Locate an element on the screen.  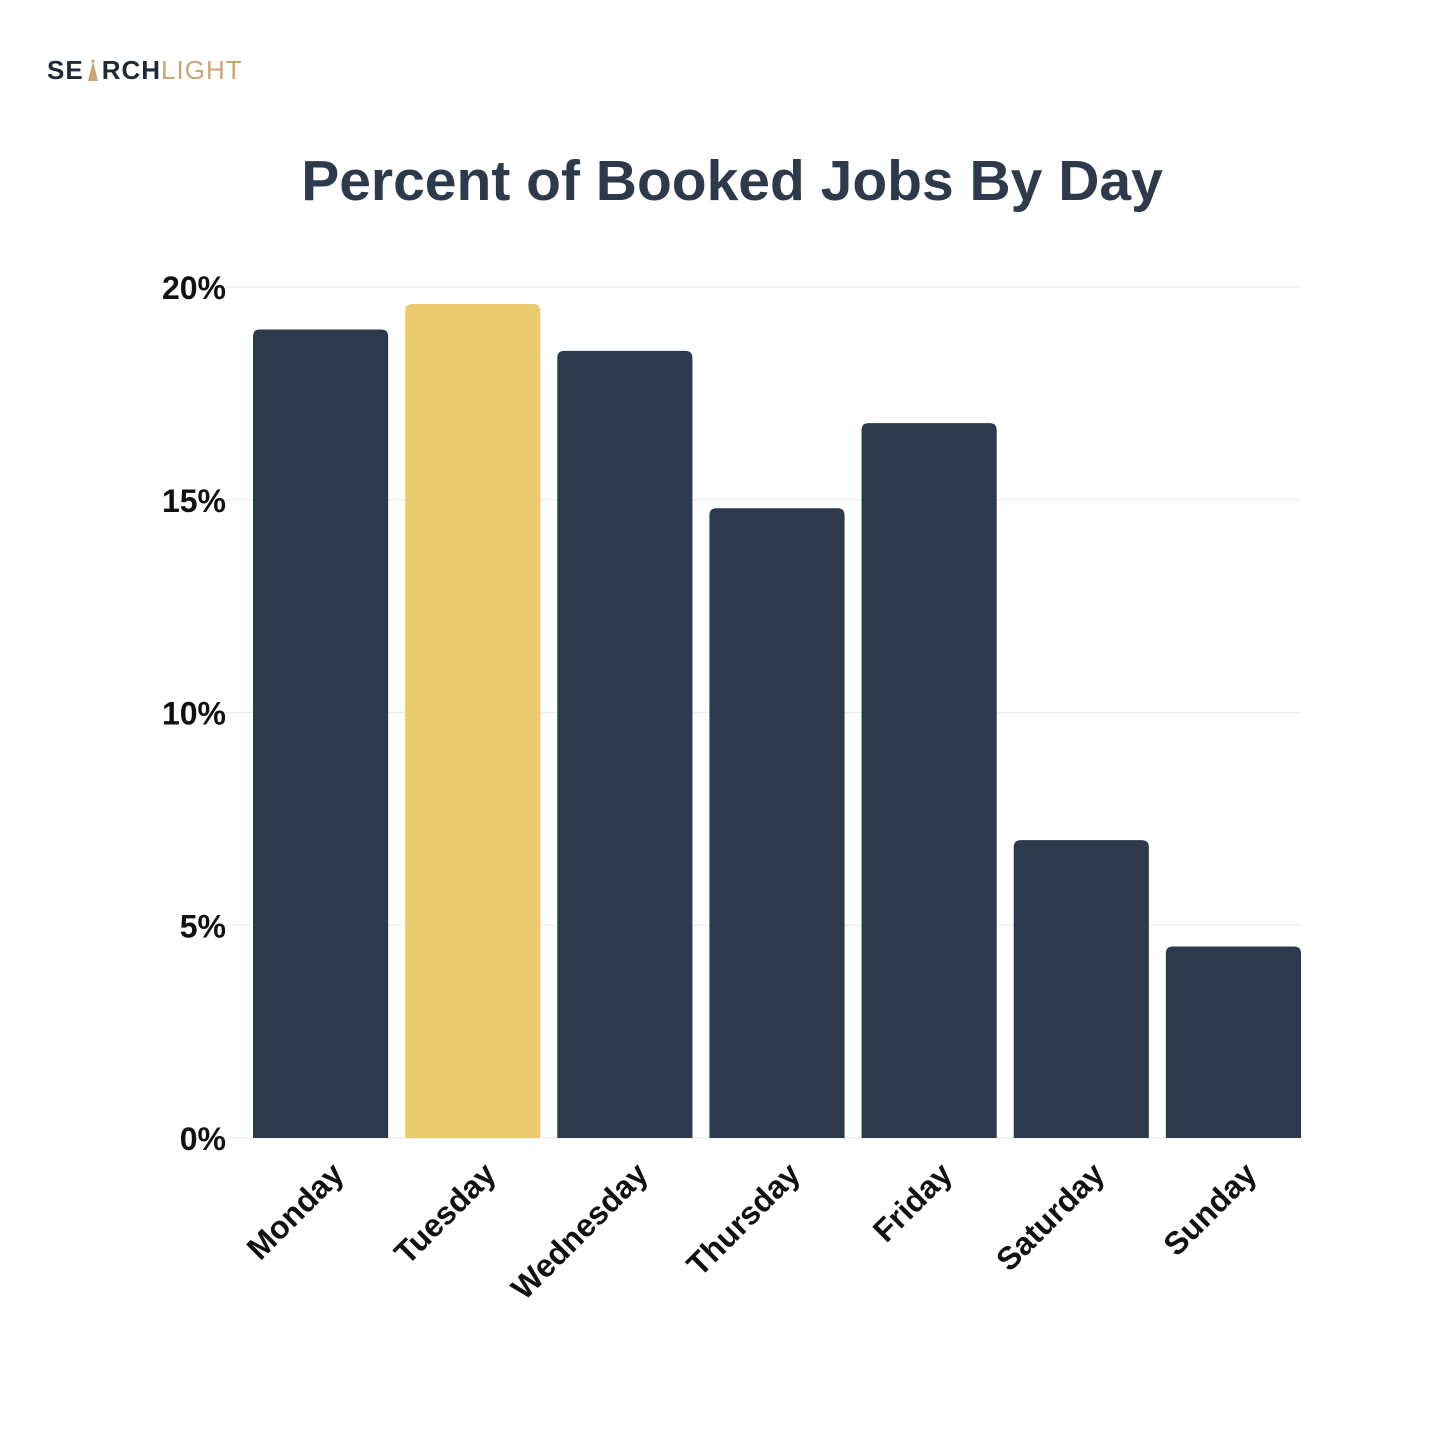
bar-tuesday is located at coordinates (473, 721).